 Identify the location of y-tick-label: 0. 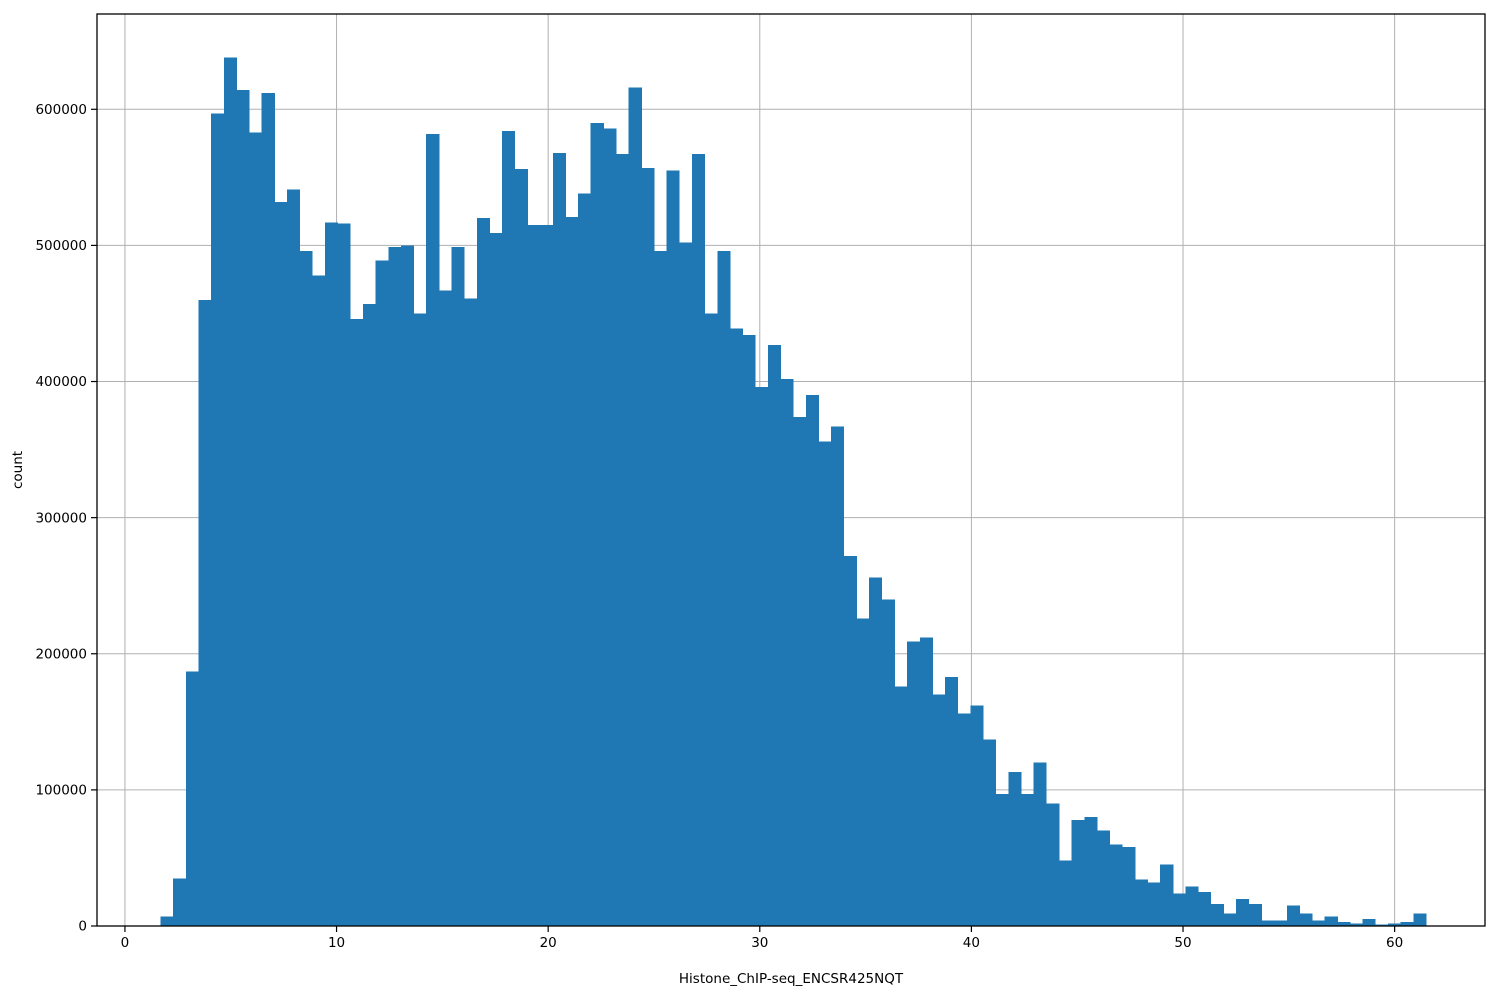
(82, 927).